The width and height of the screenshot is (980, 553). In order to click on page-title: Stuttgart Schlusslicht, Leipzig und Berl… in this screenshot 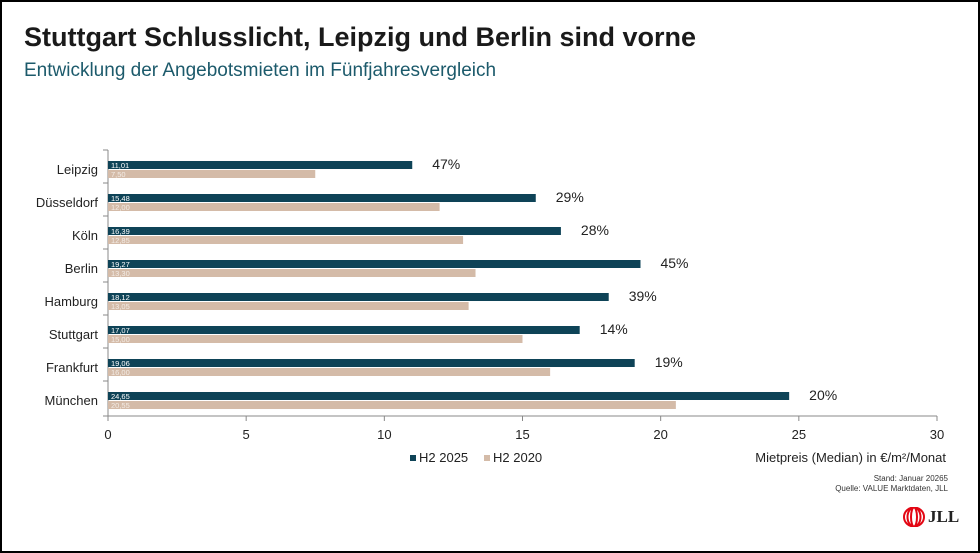, I will do `click(360, 37)`.